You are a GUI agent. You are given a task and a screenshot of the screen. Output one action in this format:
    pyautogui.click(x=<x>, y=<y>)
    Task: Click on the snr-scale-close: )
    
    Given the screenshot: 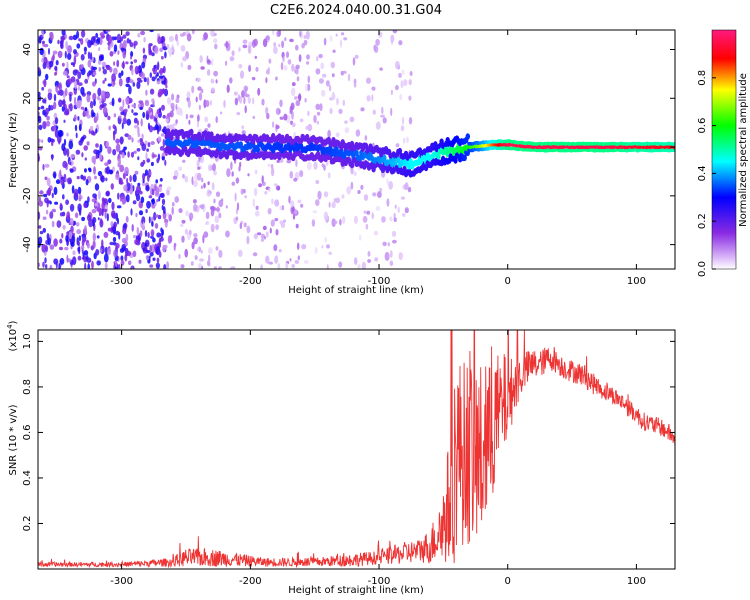 What is the action you would take?
    pyautogui.click(x=13, y=322)
    